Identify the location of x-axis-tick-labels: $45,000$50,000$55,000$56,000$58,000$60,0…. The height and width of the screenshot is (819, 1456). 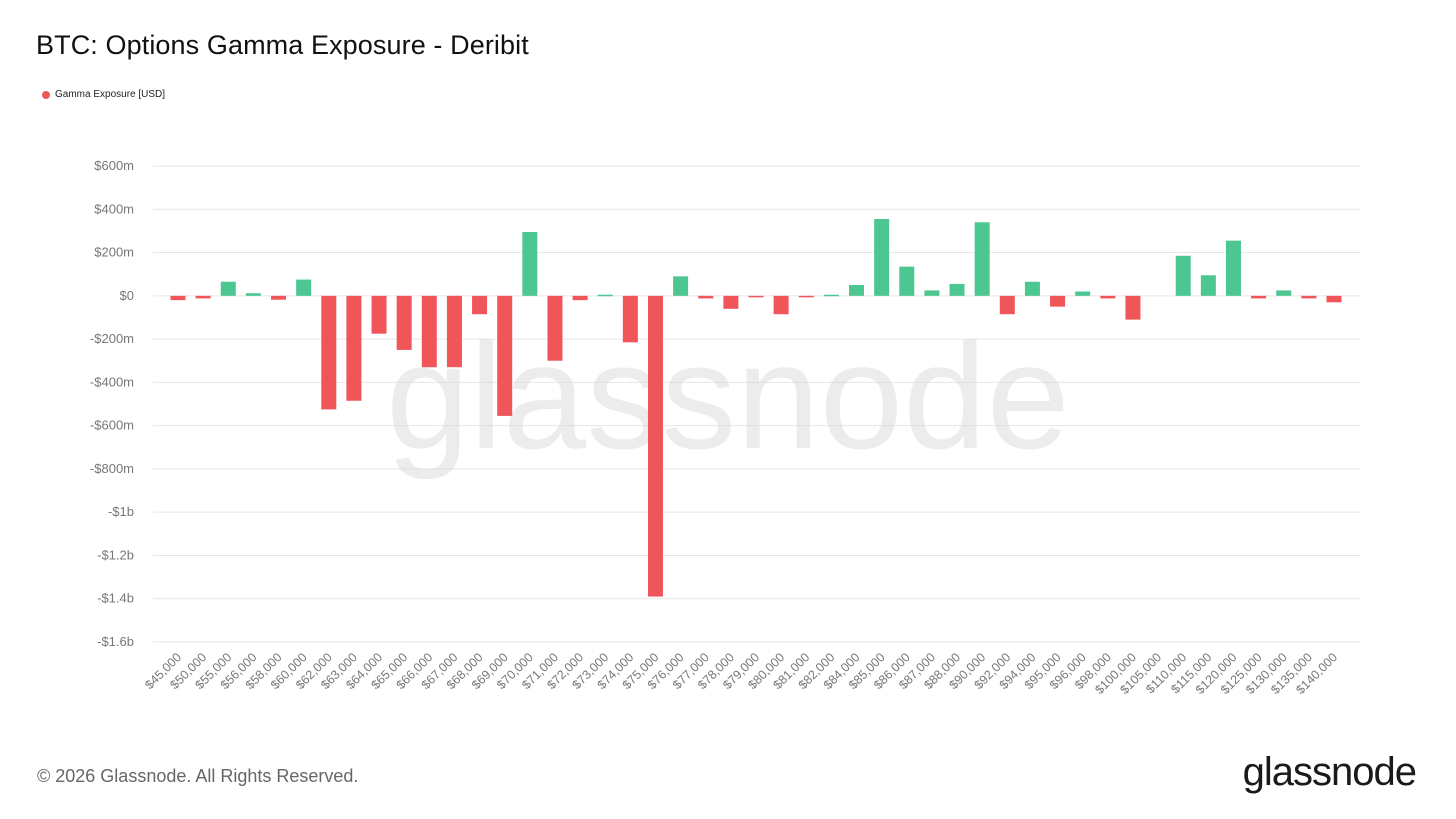
(741, 673).